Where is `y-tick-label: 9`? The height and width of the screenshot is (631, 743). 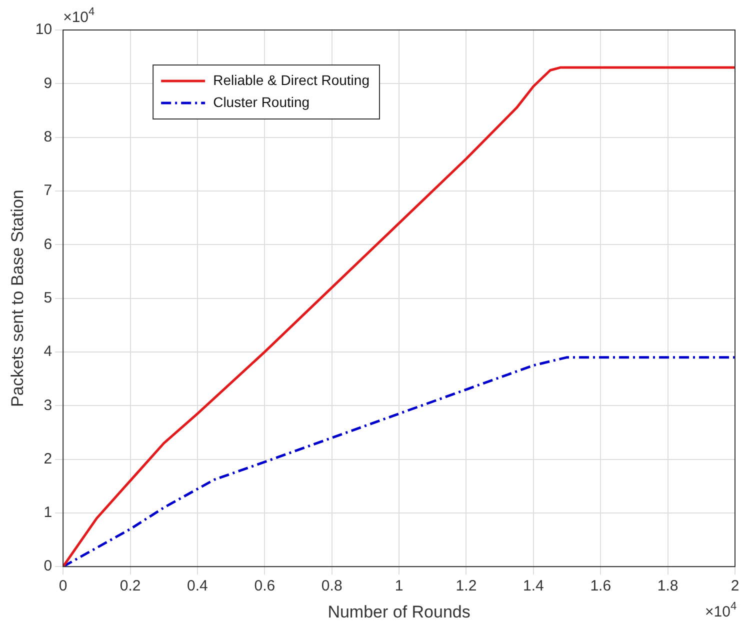
y-tick-label: 9 is located at coordinates (48, 83).